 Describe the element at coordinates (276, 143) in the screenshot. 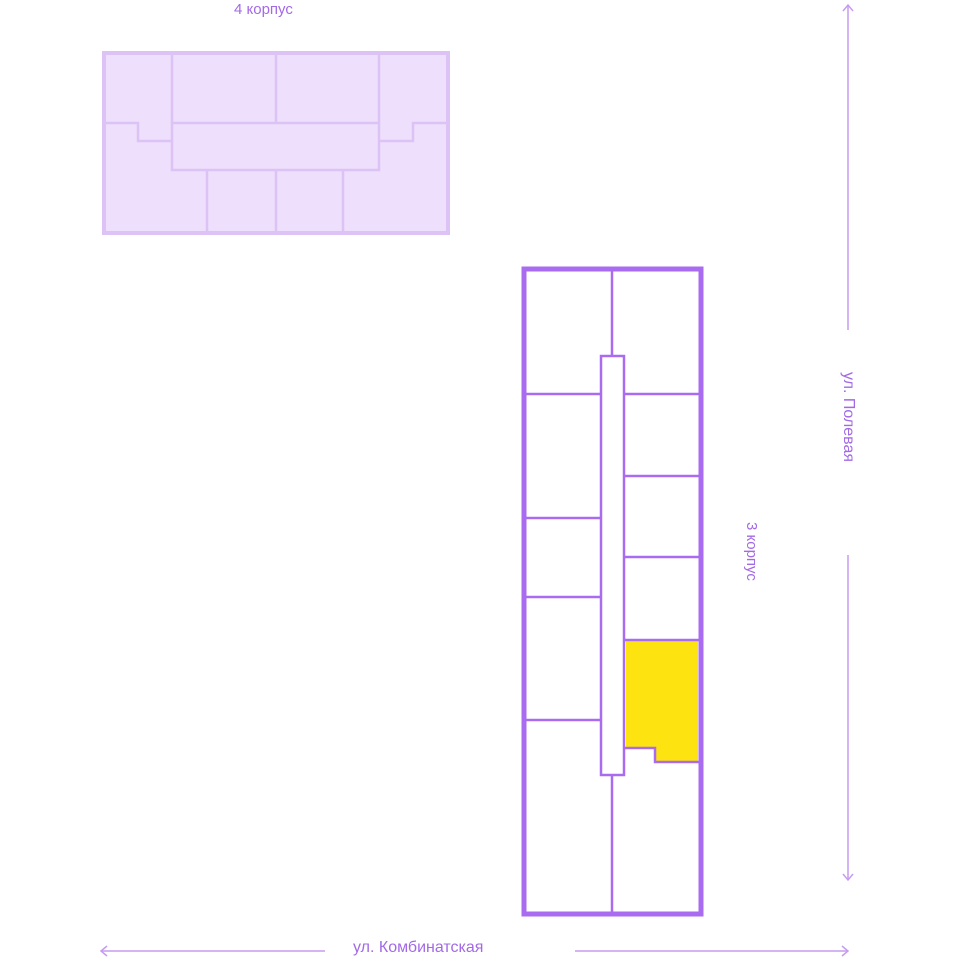

I see `building-4-plan` at that location.